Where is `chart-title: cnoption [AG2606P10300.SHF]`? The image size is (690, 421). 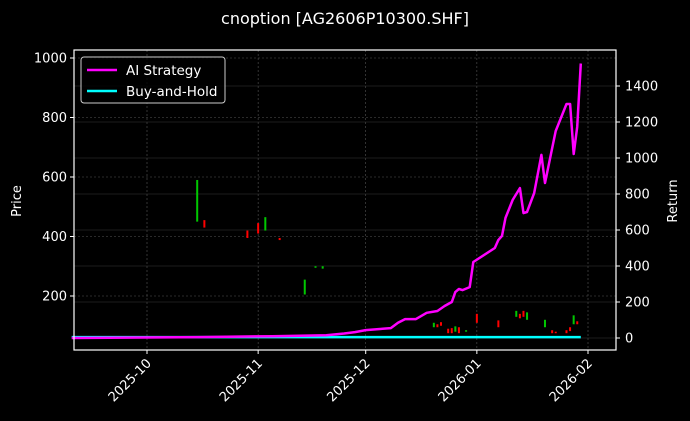 chart-title: cnoption [AG2606P10300.SHF] is located at coordinates (345, 18).